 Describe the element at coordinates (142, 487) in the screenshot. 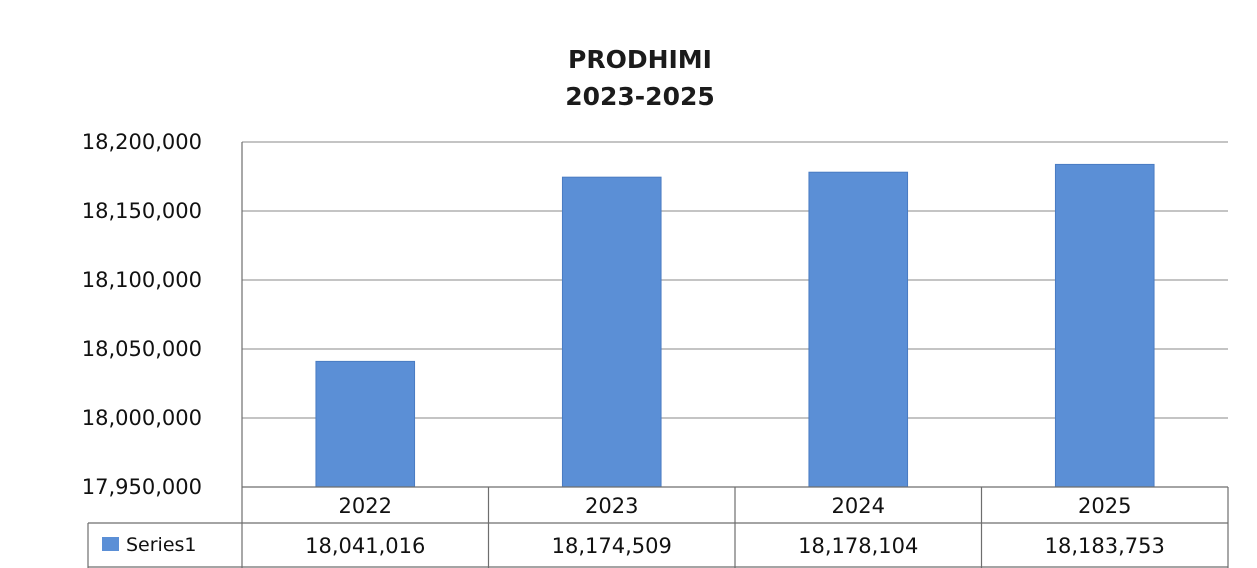

I see `y-tick-label: 17,950,000` at that location.